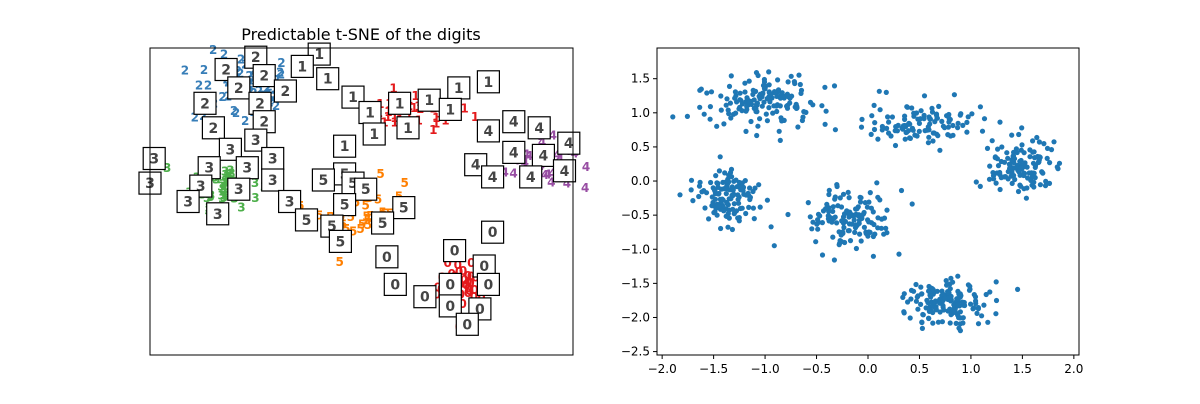  I want to click on thumbnail-digit: 0, so click(425, 298).